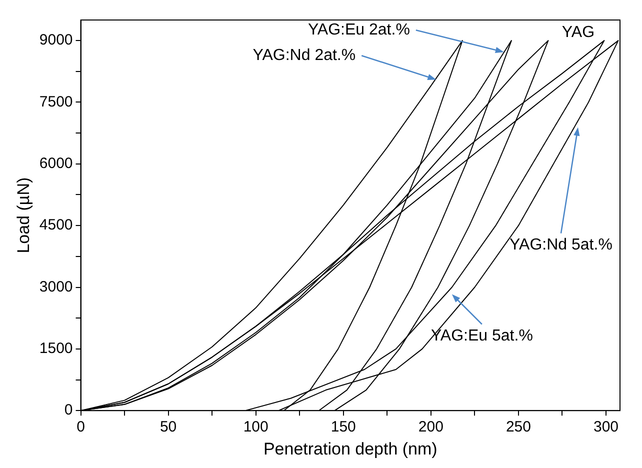 The image size is (642, 468). Describe the element at coordinates (481, 336) in the screenshot. I see `annotation: YAG:Eu 5at.%` at that location.